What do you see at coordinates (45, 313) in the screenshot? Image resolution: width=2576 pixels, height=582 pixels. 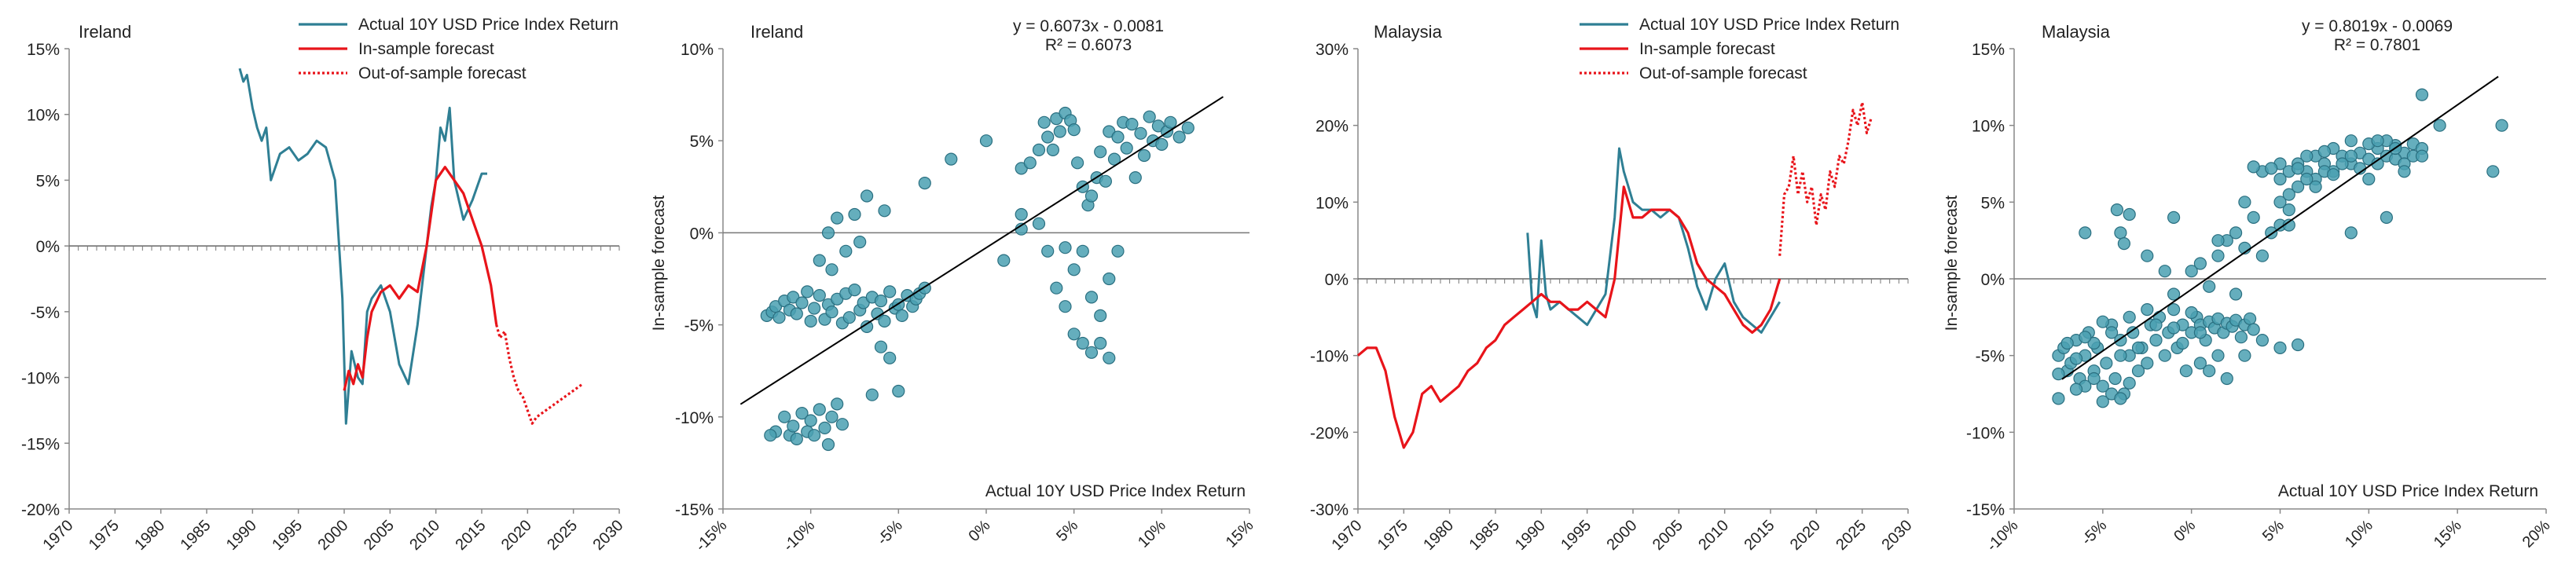 I see `y-tick-label: -5%` at bounding box center [45, 313].